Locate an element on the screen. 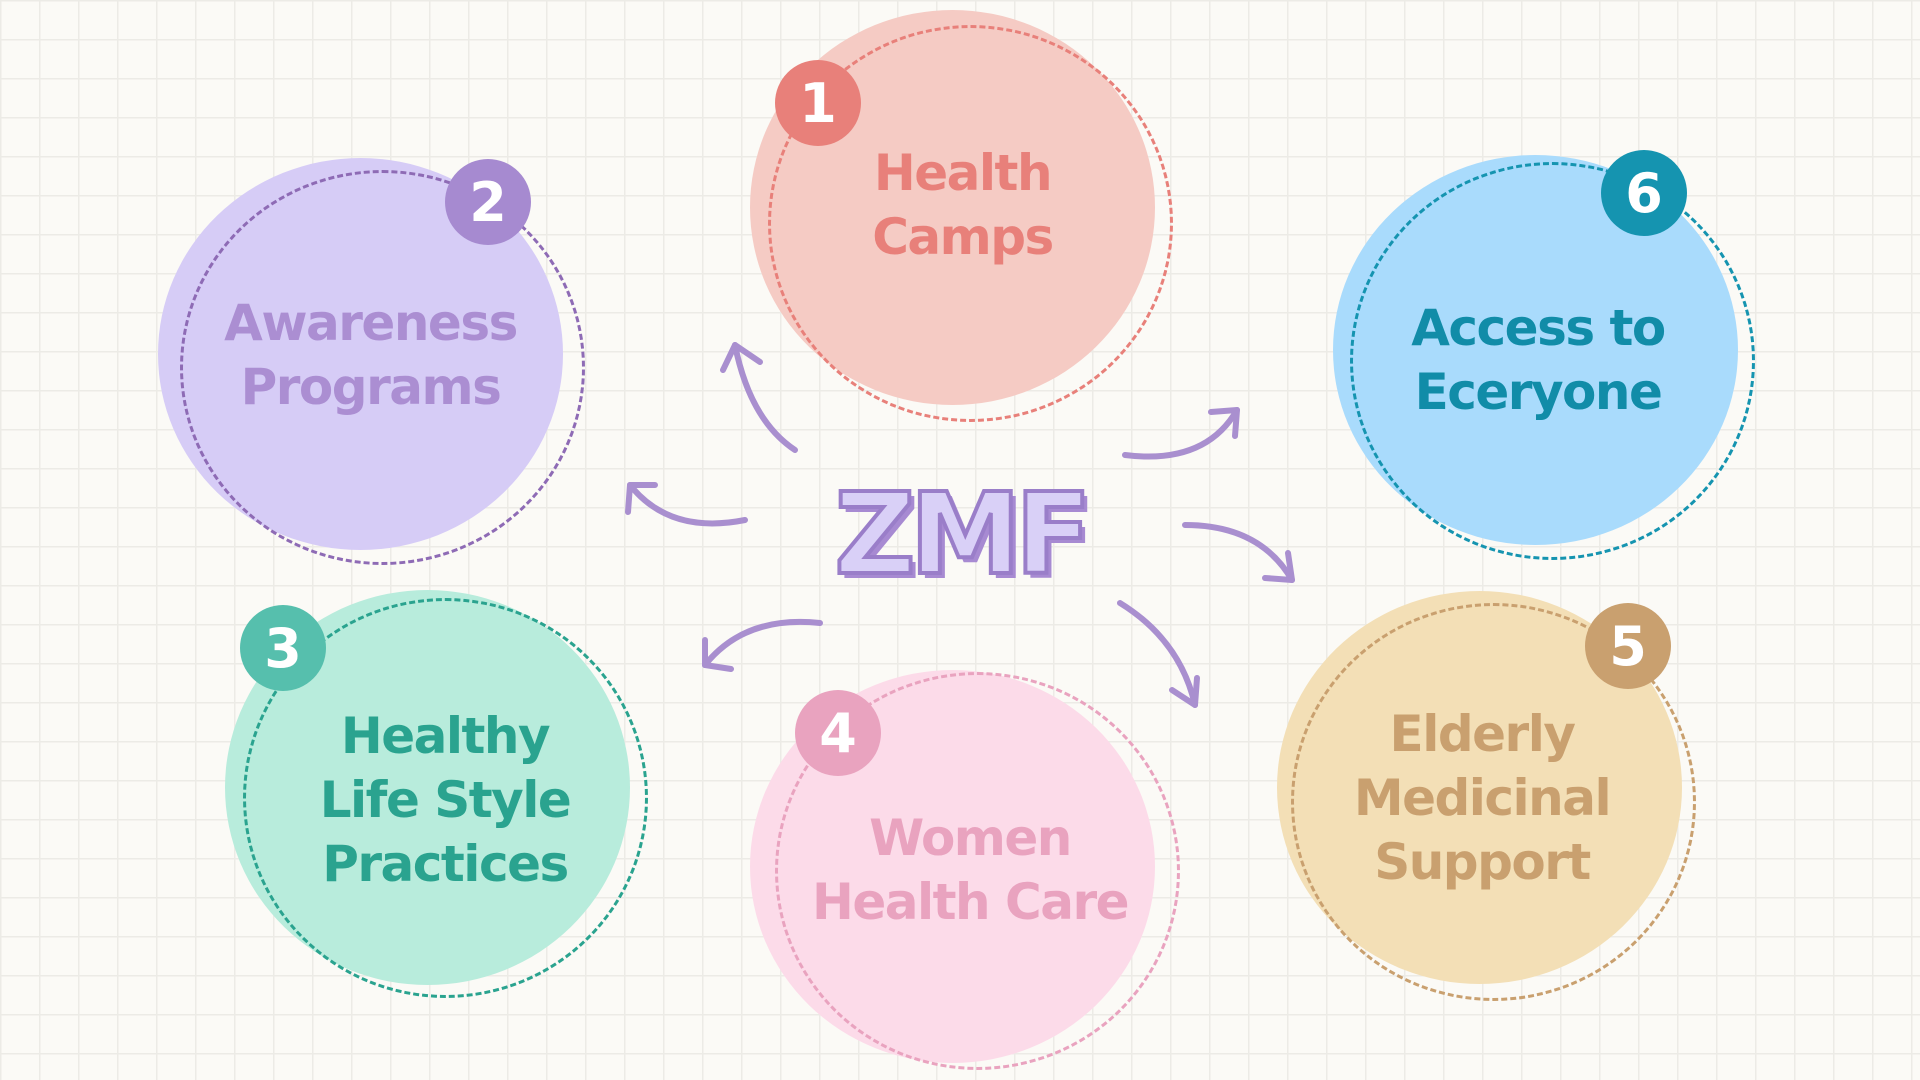 Image resolution: width=1920 pixels, height=1080 pixels. center-title: ZMF is located at coordinates (962, 535).